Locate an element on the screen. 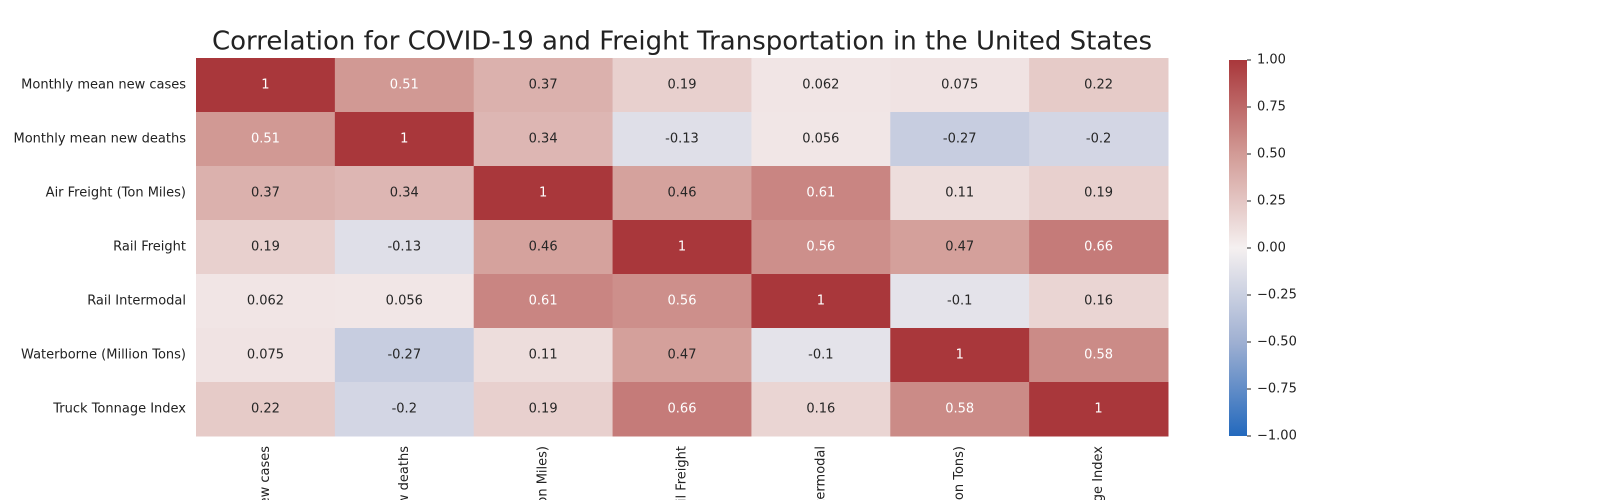  y-tick-label: Truck Tonnage Index is located at coordinates (119, 409).